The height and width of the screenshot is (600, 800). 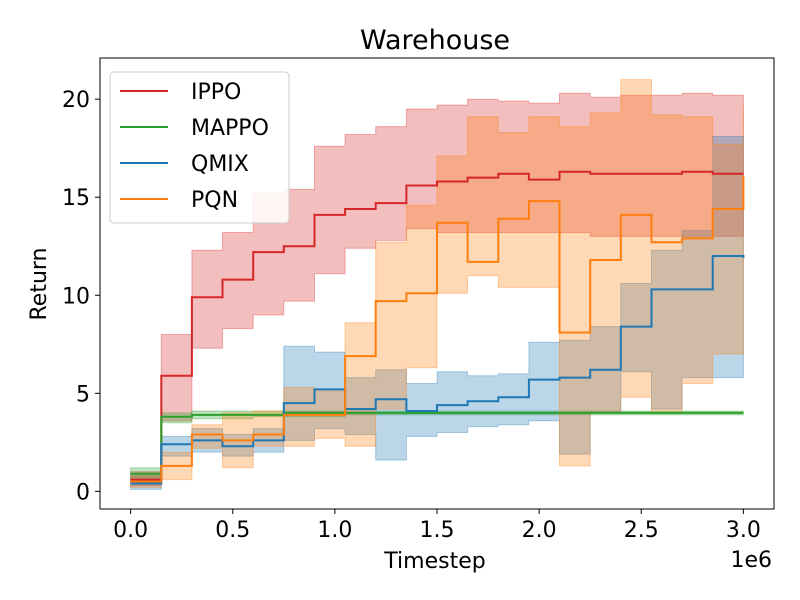 I want to click on y-tick-label: 15, so click(x=76, y=198).